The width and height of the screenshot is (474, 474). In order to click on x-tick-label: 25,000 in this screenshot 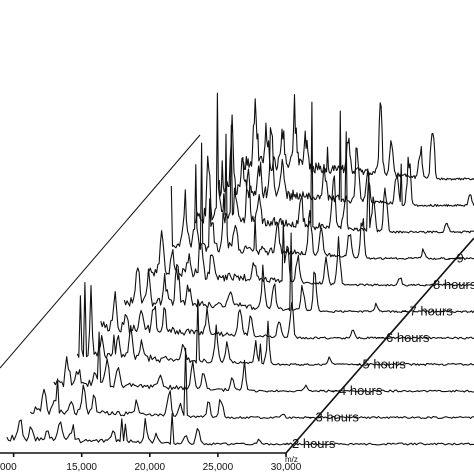, I will do `click(218, 467)`.